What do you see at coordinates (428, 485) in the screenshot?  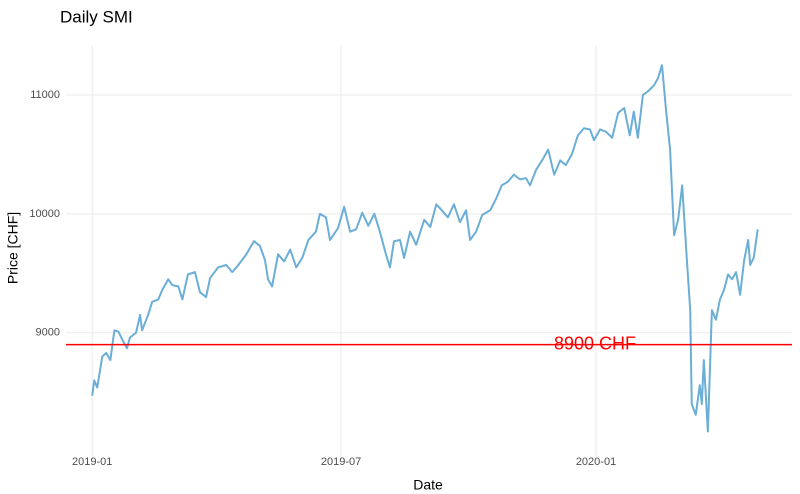 I see `x-axis-title: Date` at bounding box center [428, 485].